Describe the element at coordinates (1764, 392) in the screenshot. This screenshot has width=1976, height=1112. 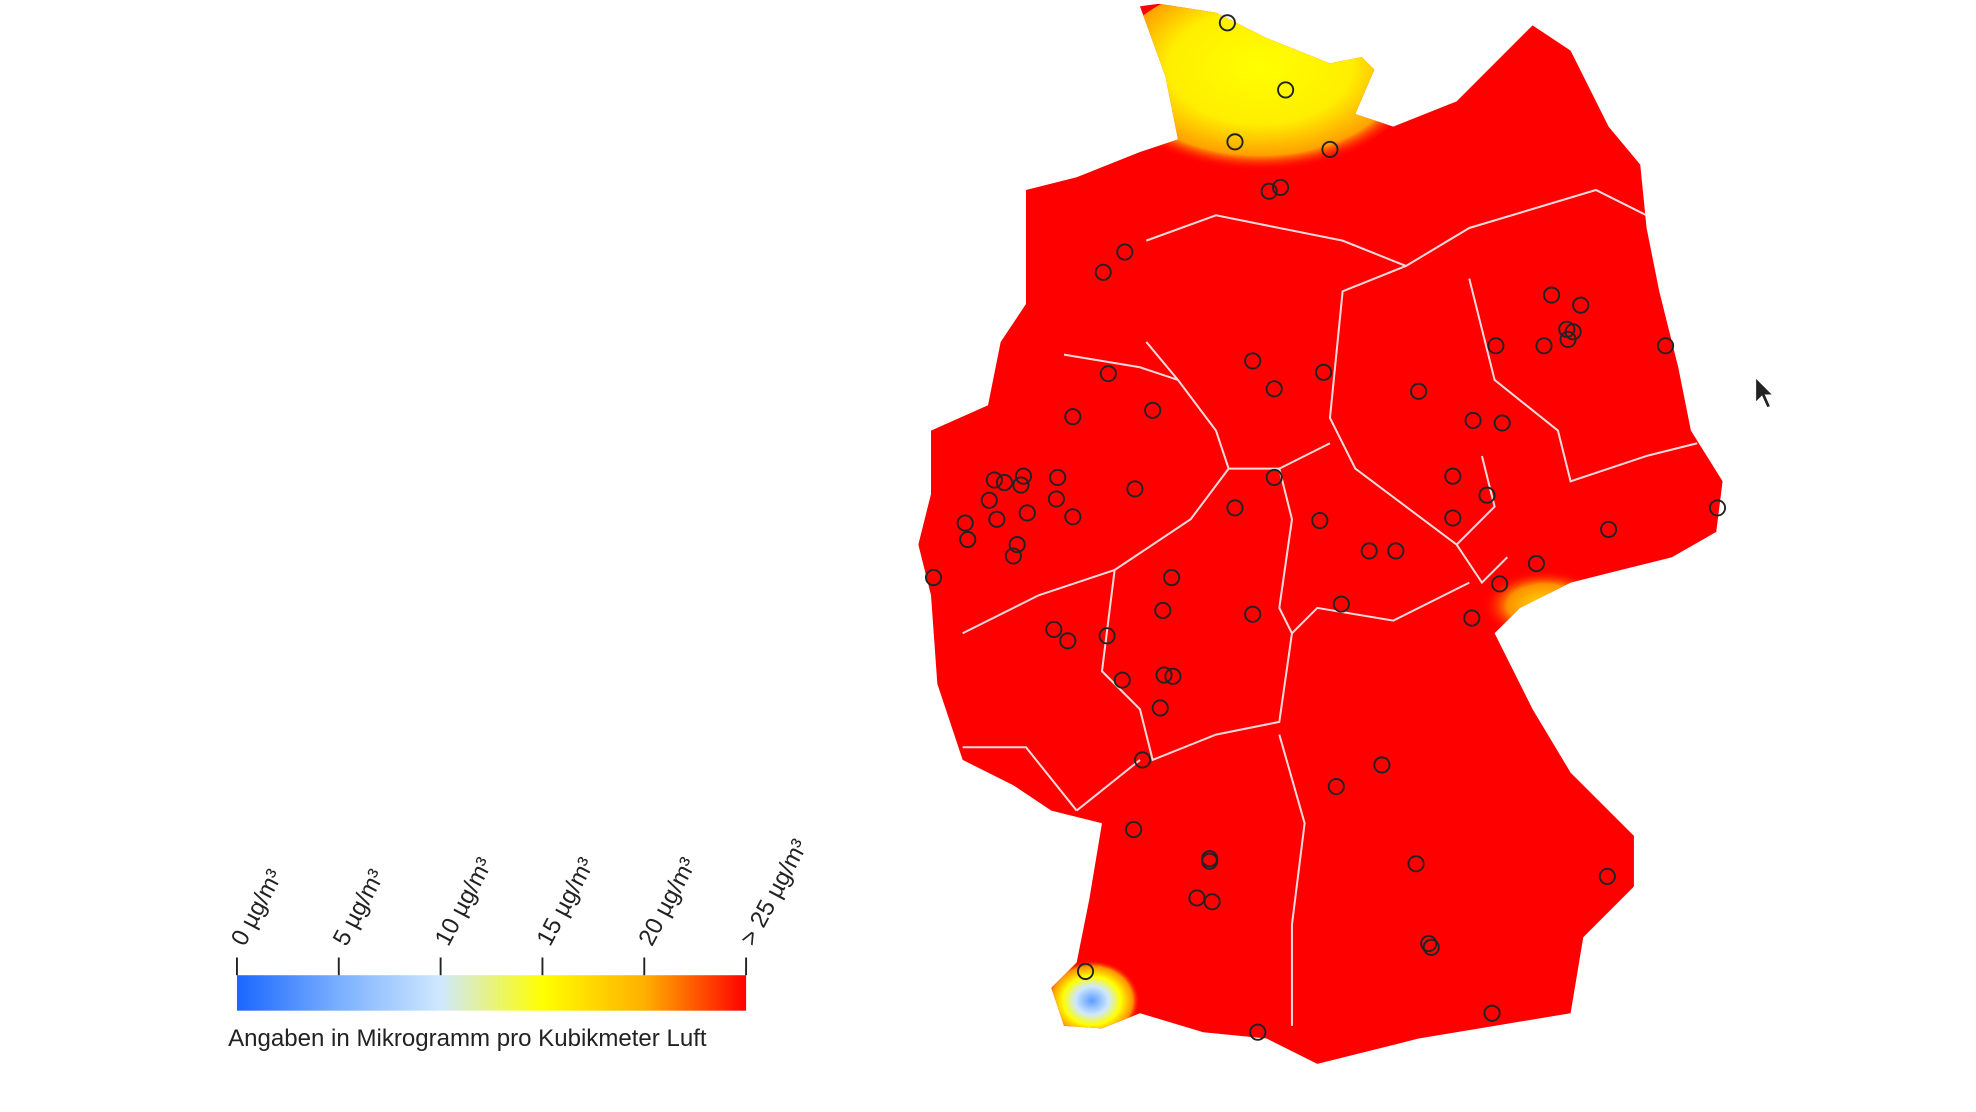
I see `mouse-cursor` at that location.